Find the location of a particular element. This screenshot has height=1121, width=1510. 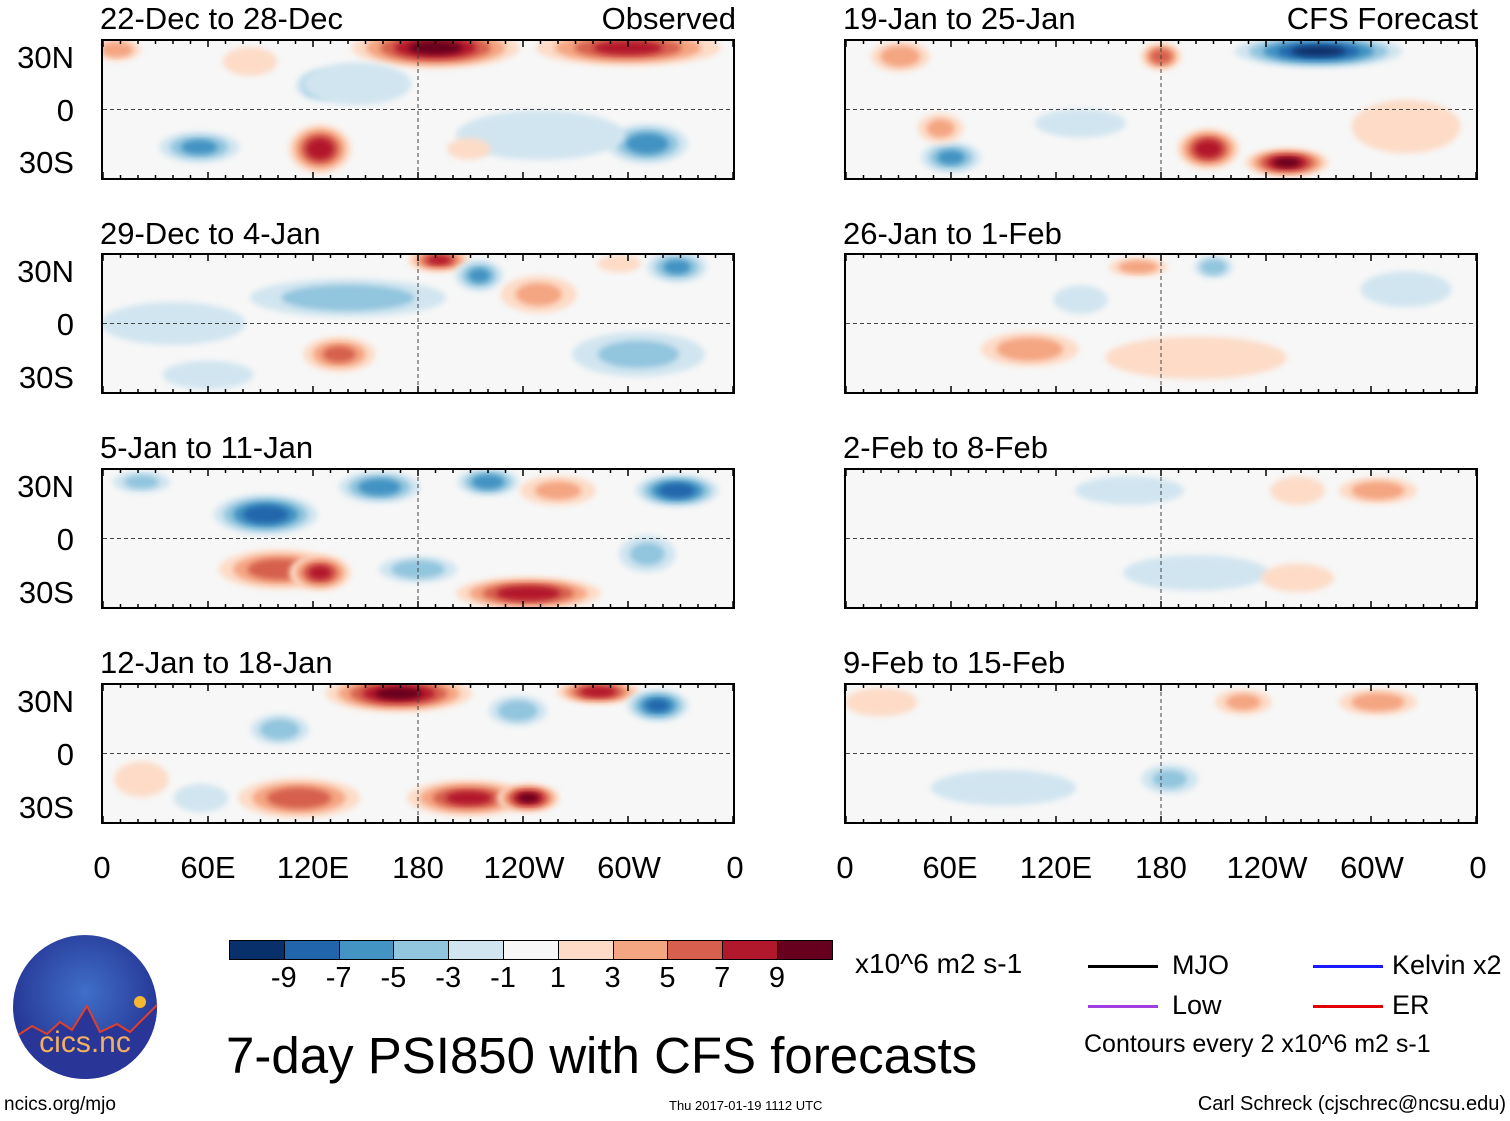

legend-line-er is located at coordinates (1348, 1006).